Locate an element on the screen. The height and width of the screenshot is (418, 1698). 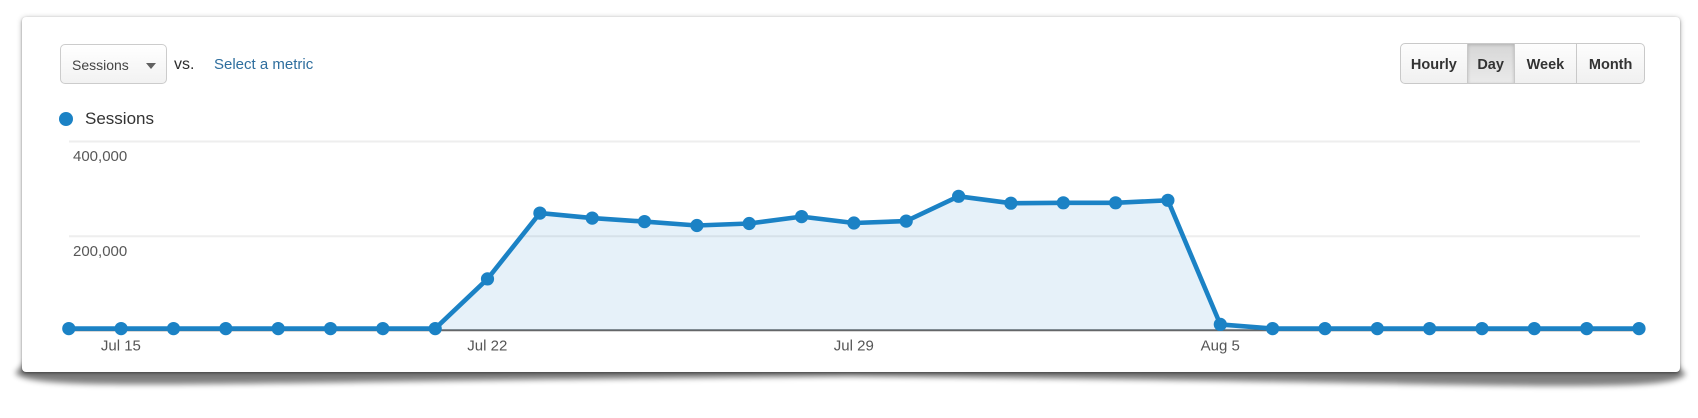
svg-text: Jul 22 is located at coordinates (487, 346).